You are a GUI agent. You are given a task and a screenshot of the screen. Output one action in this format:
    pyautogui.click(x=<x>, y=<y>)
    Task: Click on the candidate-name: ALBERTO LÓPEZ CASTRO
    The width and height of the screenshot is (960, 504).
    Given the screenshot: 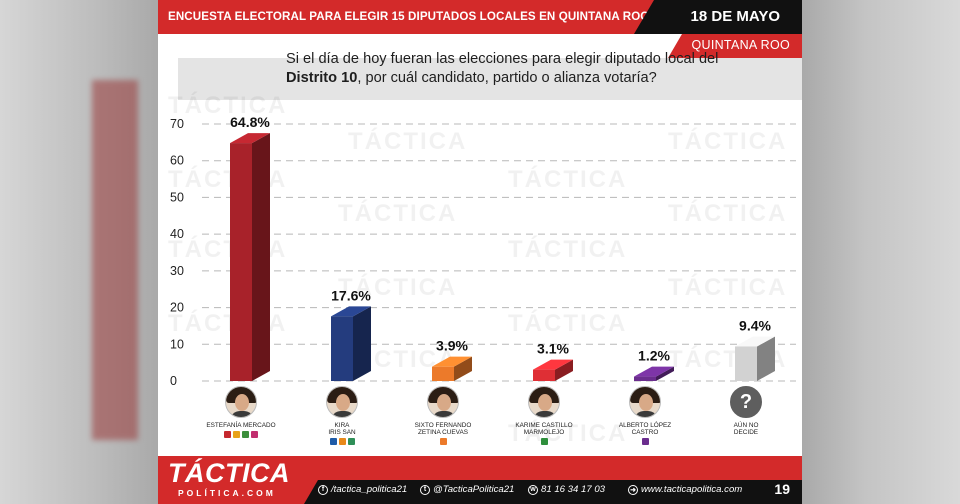 What is the action you would take?
    pyautogui.click(x=645, y=429)
    